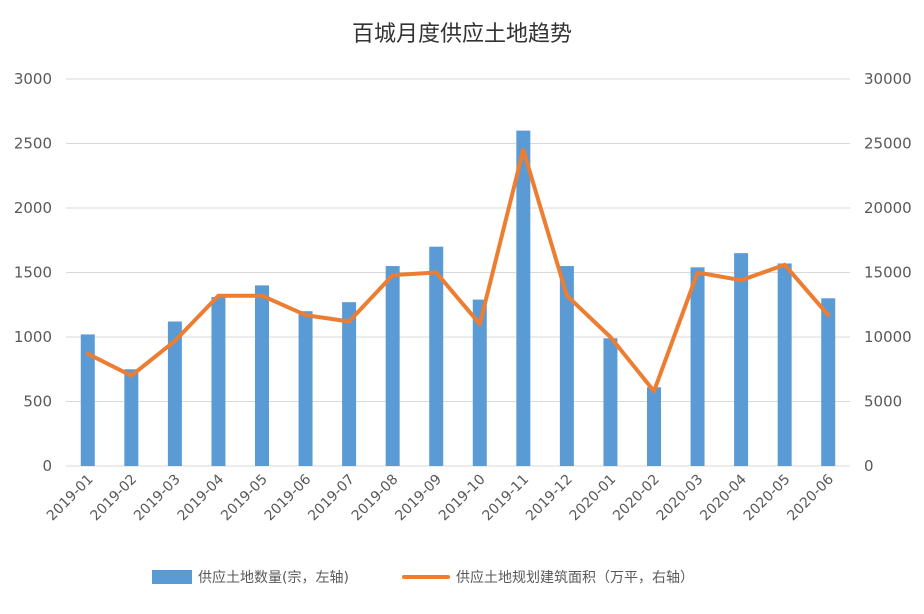  I want to click on x-tick-label: 2019-10, so click(462, 498).